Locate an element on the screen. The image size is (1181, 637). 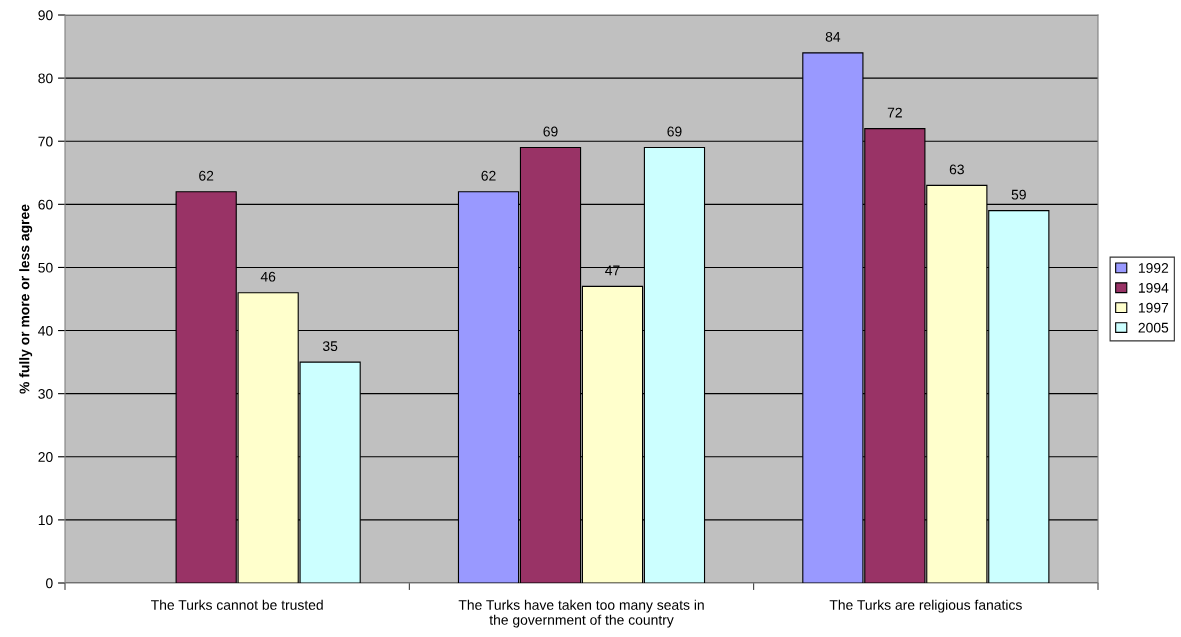
y-axis-title: % fully or more or less agree is located at coordinates (26, 299).